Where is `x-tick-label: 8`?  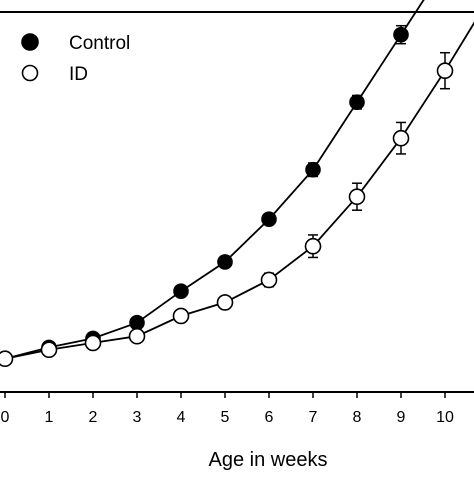 x-tick-label: 8 is located at coordinates (357, 417).